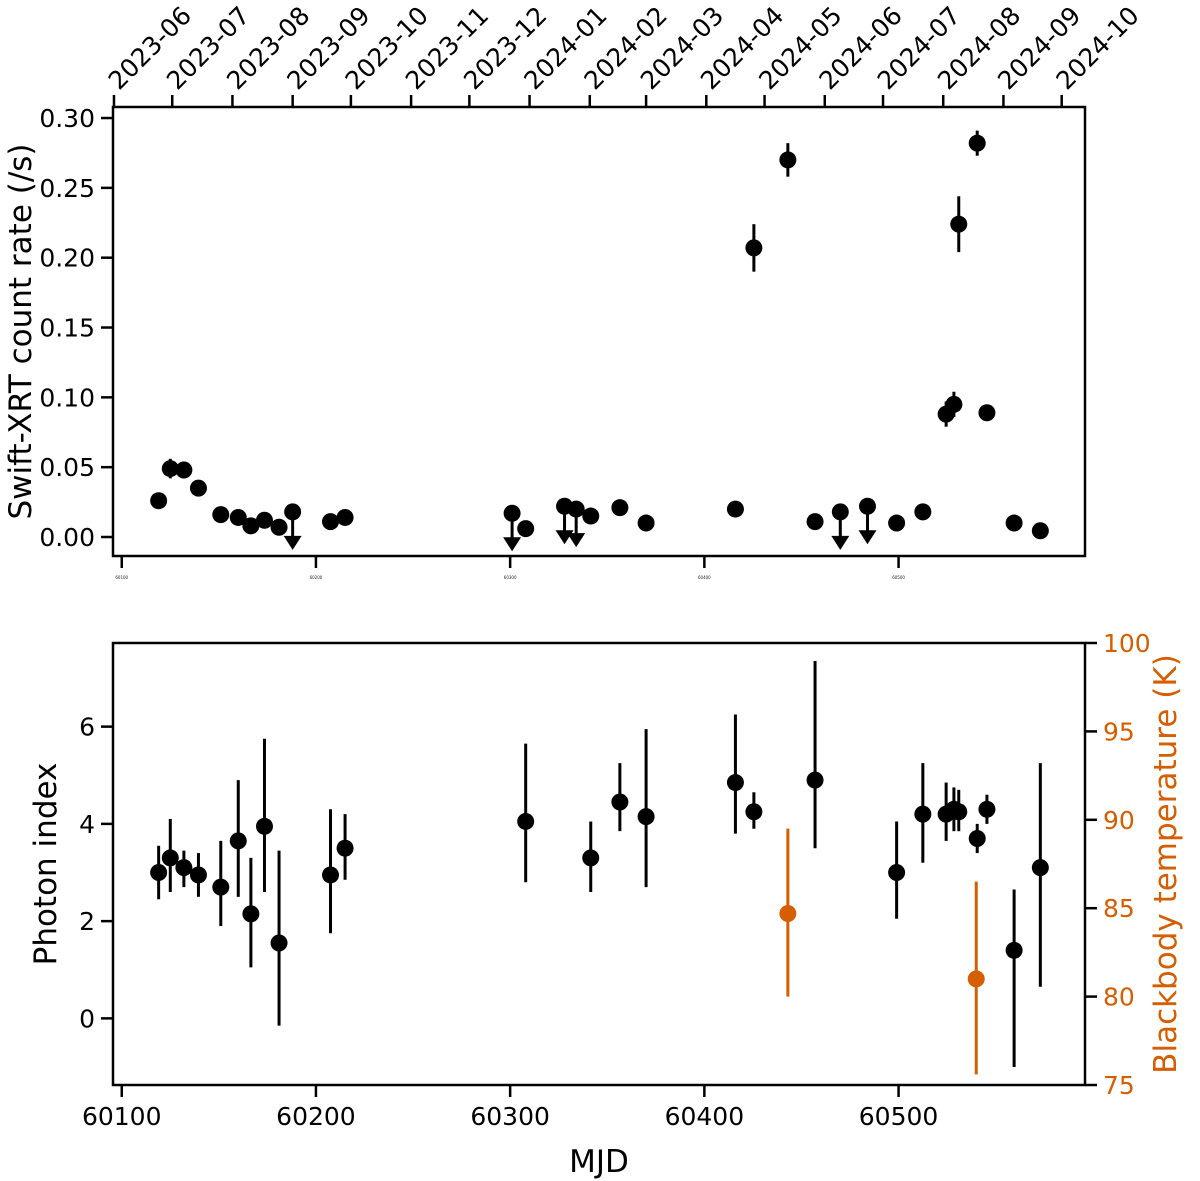 This screenshot has height=1181, width=1200. What do you see at coordinates (510, 577) in the screenshot?
I see `top-x-tick-tiny-label: 60300` at bounding box center [510, 577].